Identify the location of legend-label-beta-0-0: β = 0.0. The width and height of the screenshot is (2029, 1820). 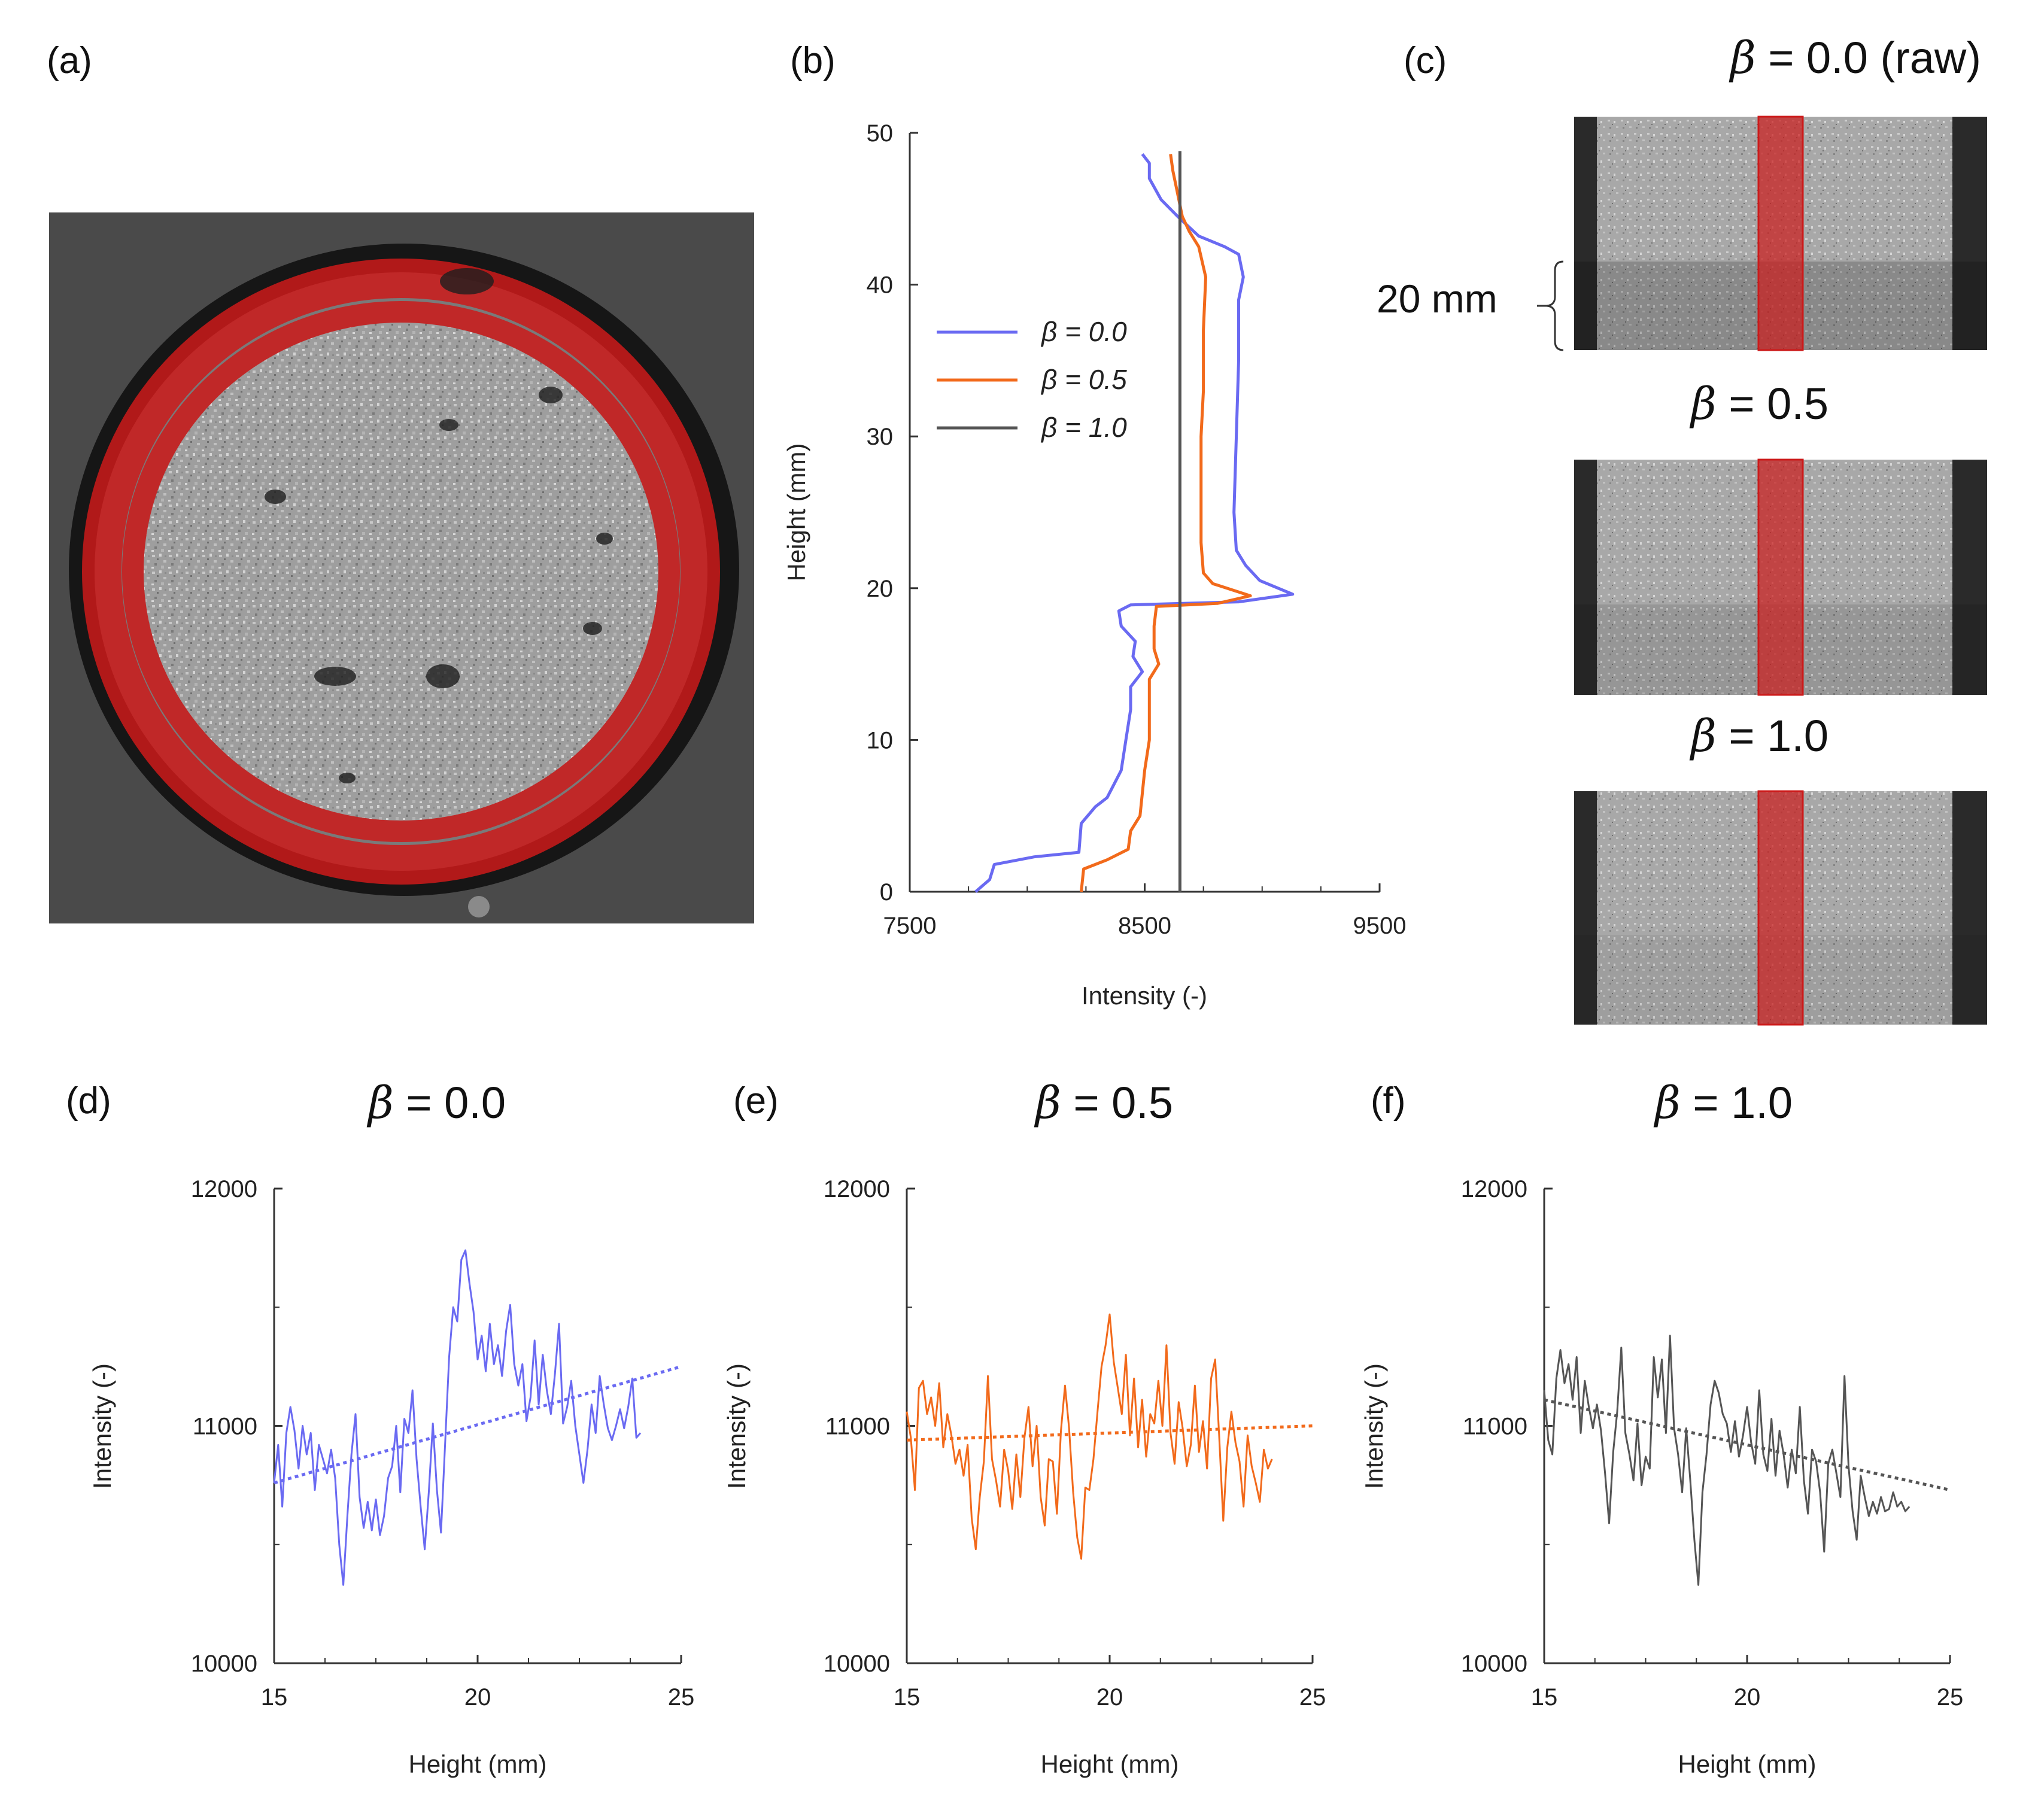
(1083, 332).